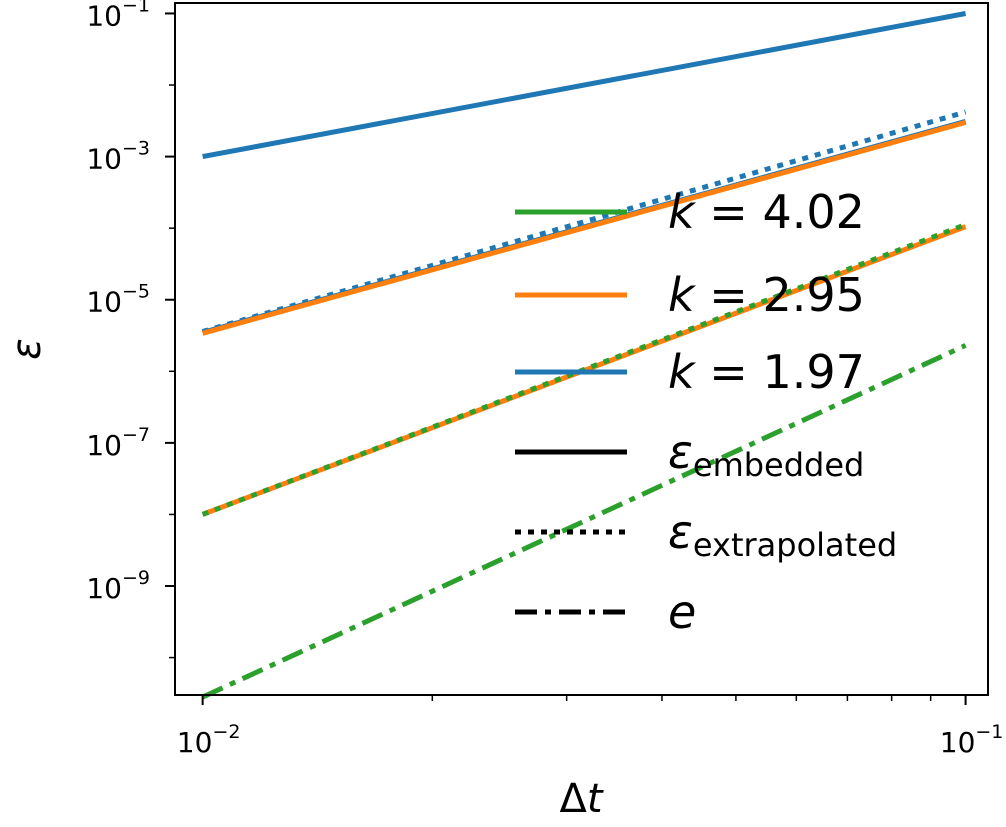 The height and width of the screenshot is (827, 1006). I want to click on x-tick-label: 10⁻¹, so click(972, 740).